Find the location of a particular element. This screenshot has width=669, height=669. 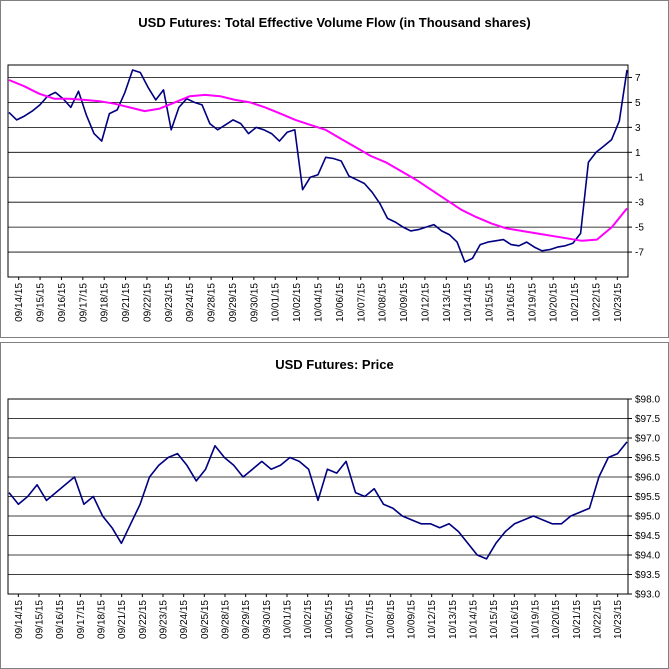

y-tick-label: $97.0 is located at coordinates (647, 439).